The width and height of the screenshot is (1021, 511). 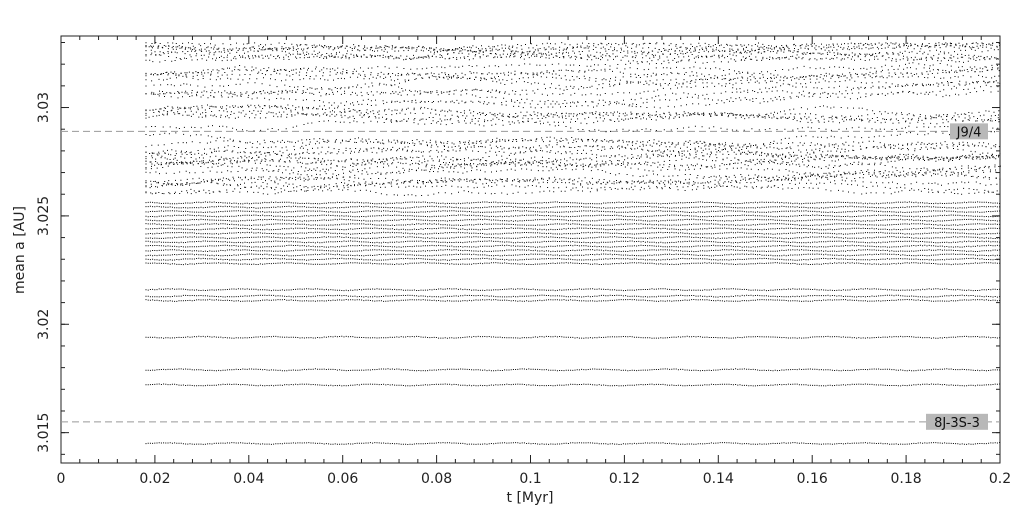 I want to click on x-tick-label: 0.04, so click(x=248, y=479).